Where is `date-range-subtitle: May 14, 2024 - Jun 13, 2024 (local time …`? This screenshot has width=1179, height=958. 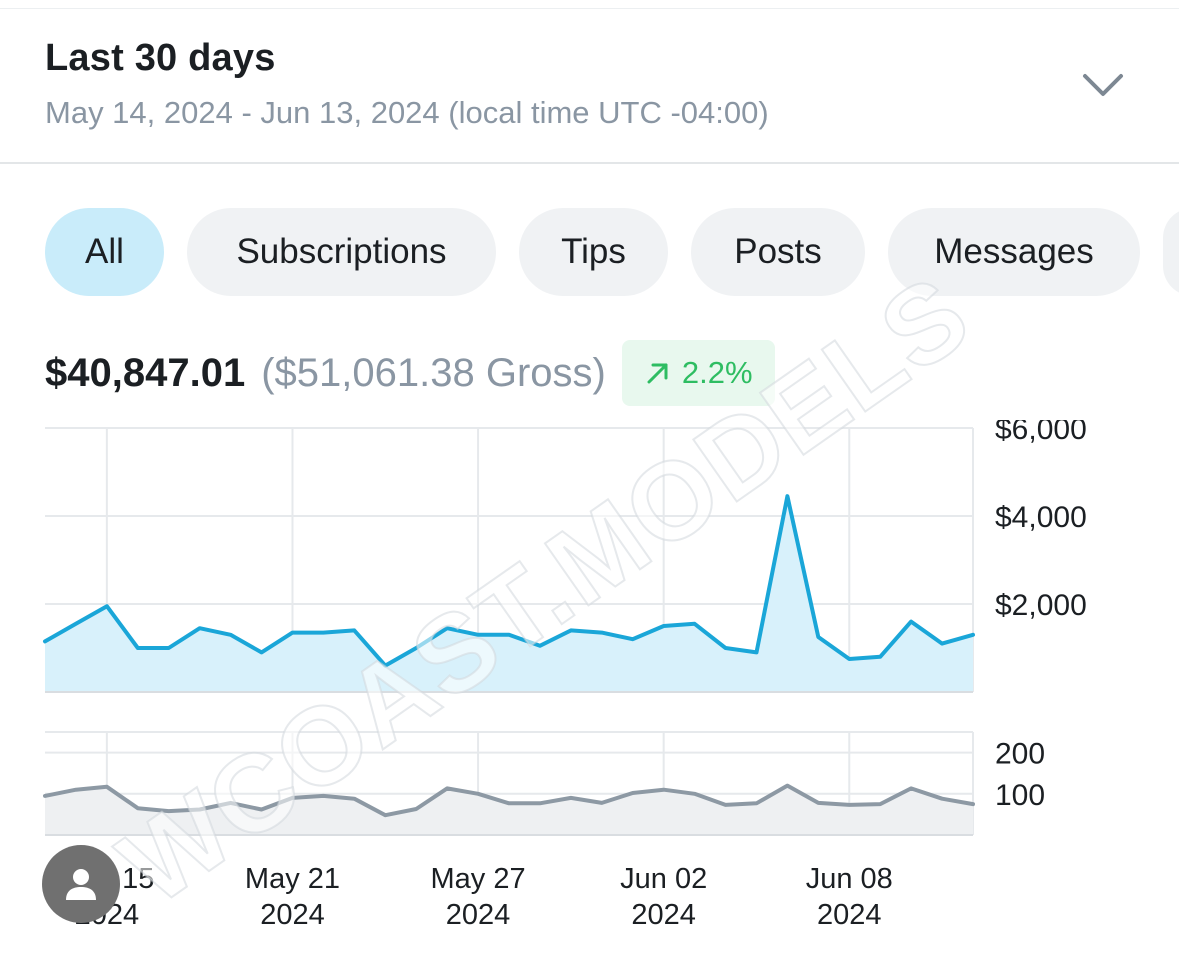 date-range-subtitle: May 14, 2024 - Jun 13, 2024 (local time … is located at coordinates (407, 112).